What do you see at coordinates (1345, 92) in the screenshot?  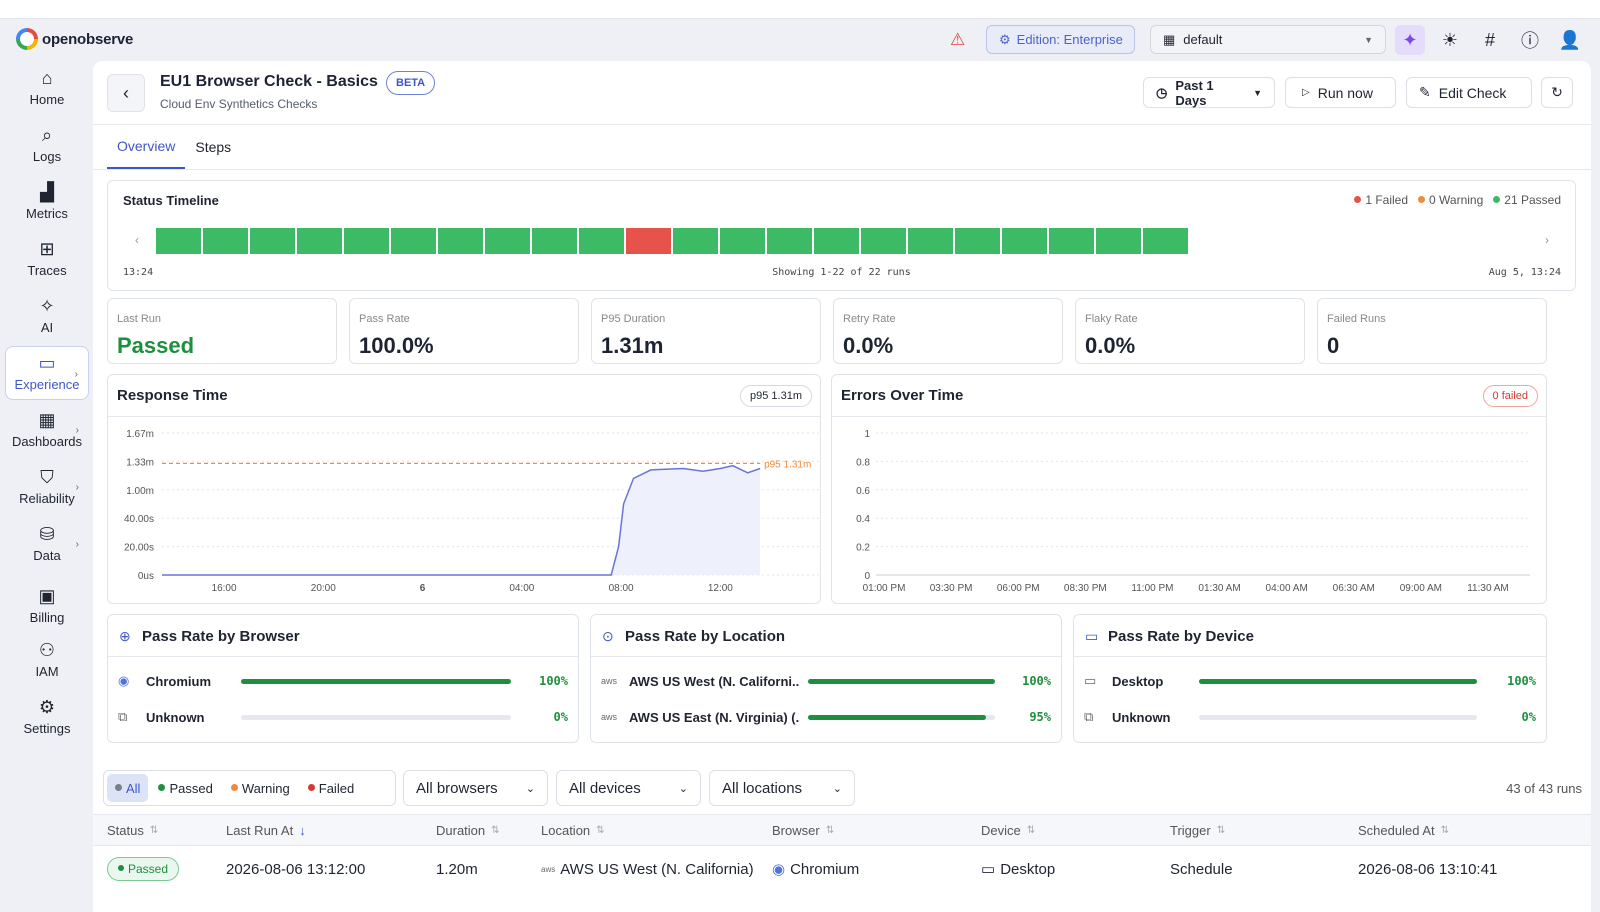 I see `run-now-label: Run now` at bounding box center [1345, 92].